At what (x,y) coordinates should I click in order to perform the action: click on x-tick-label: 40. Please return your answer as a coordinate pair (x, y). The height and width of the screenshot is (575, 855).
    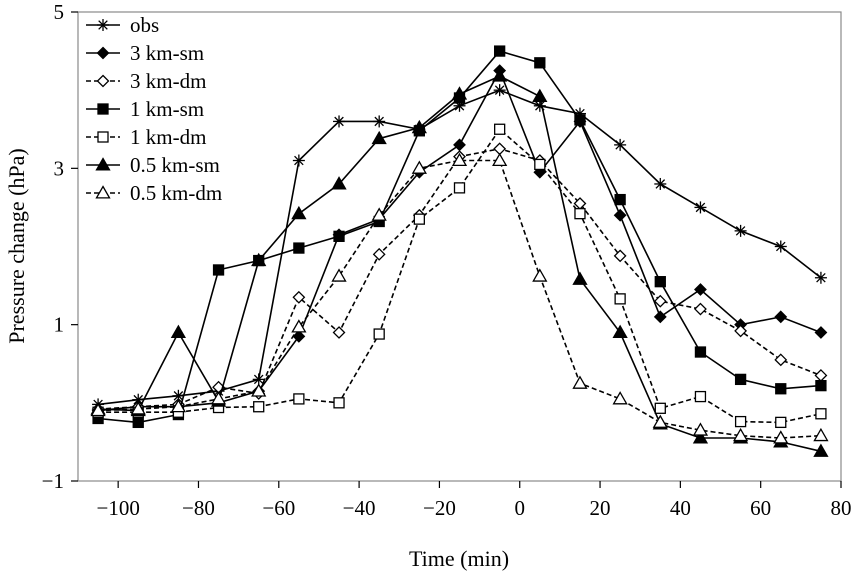
    Looking at the image, I should click on (680, 508).